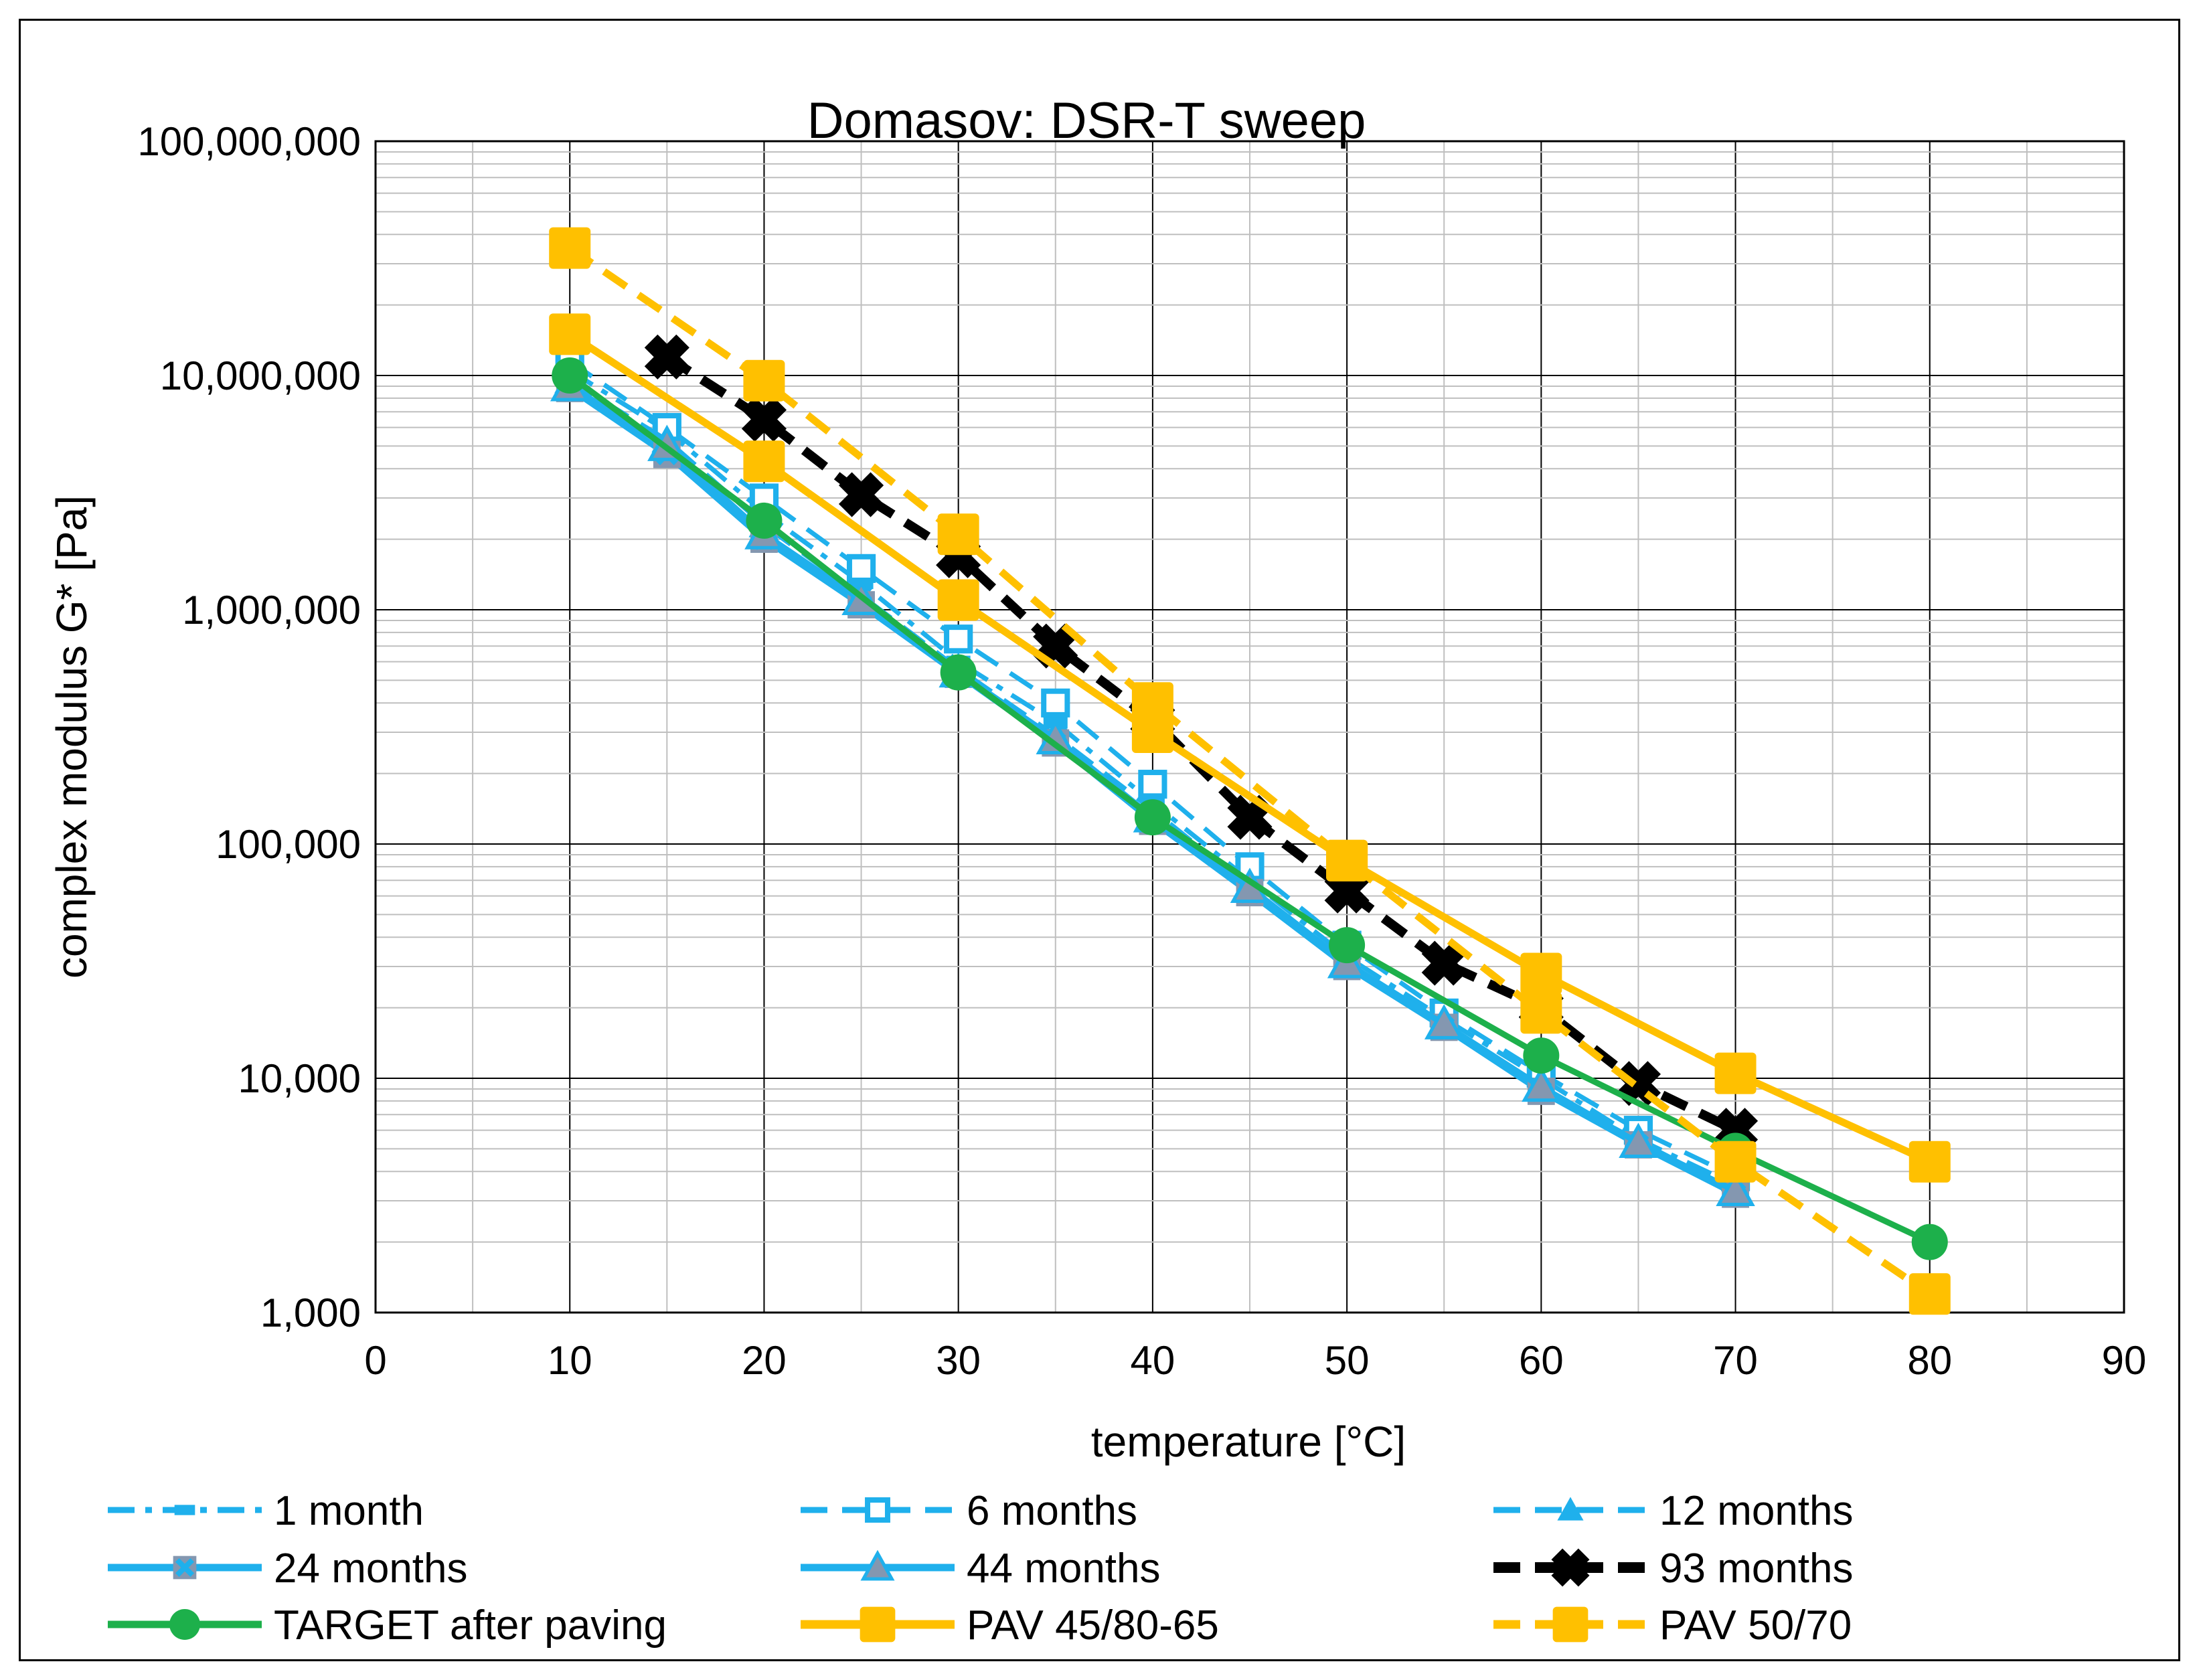  I want to click on legend-item: PAV 50/70, so click(1672, 1625).